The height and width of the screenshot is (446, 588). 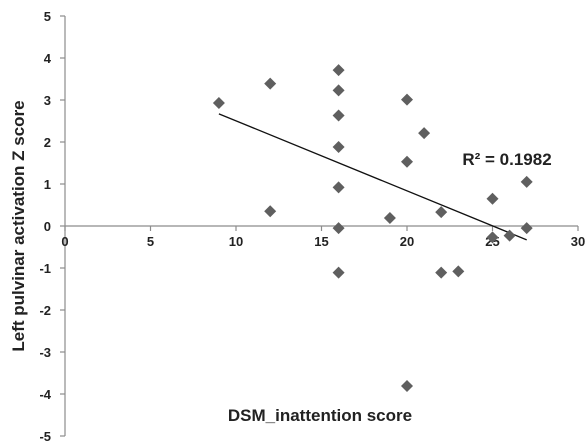 I want to click on y-tick-label: -5, so click(x=45, y=435).